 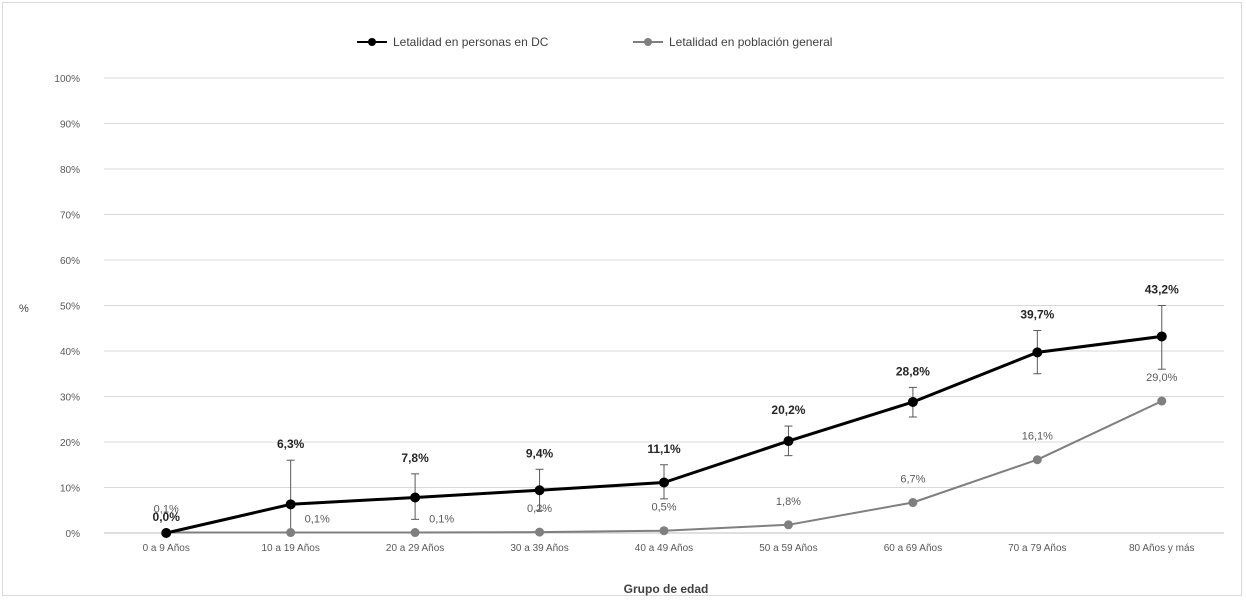 I want to click on legend-label-dc: Letalidad en personas en DC, so click(x=471, y=42).